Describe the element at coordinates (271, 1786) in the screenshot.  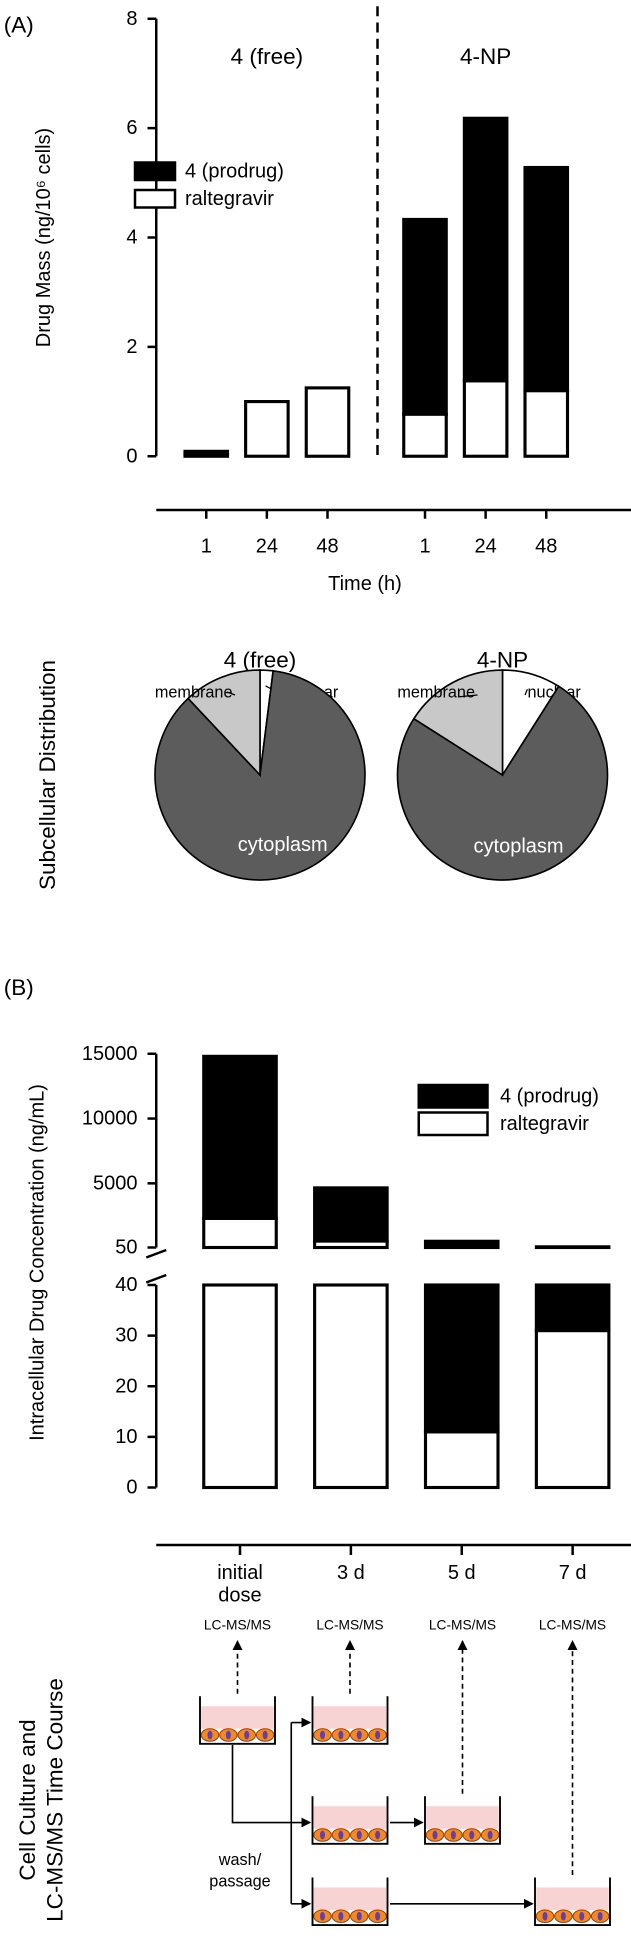
I see `arrow` at that location.